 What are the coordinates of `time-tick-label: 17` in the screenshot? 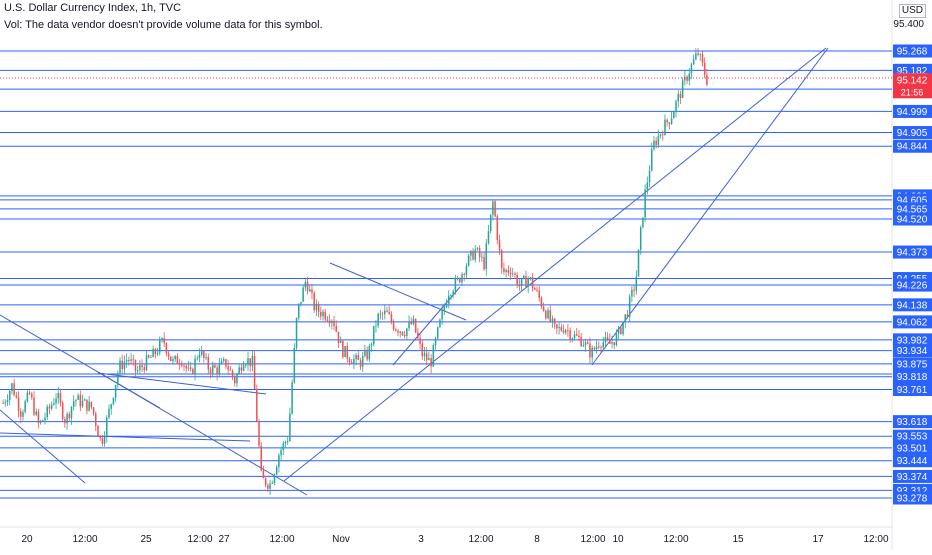 It's located at (818, 539).